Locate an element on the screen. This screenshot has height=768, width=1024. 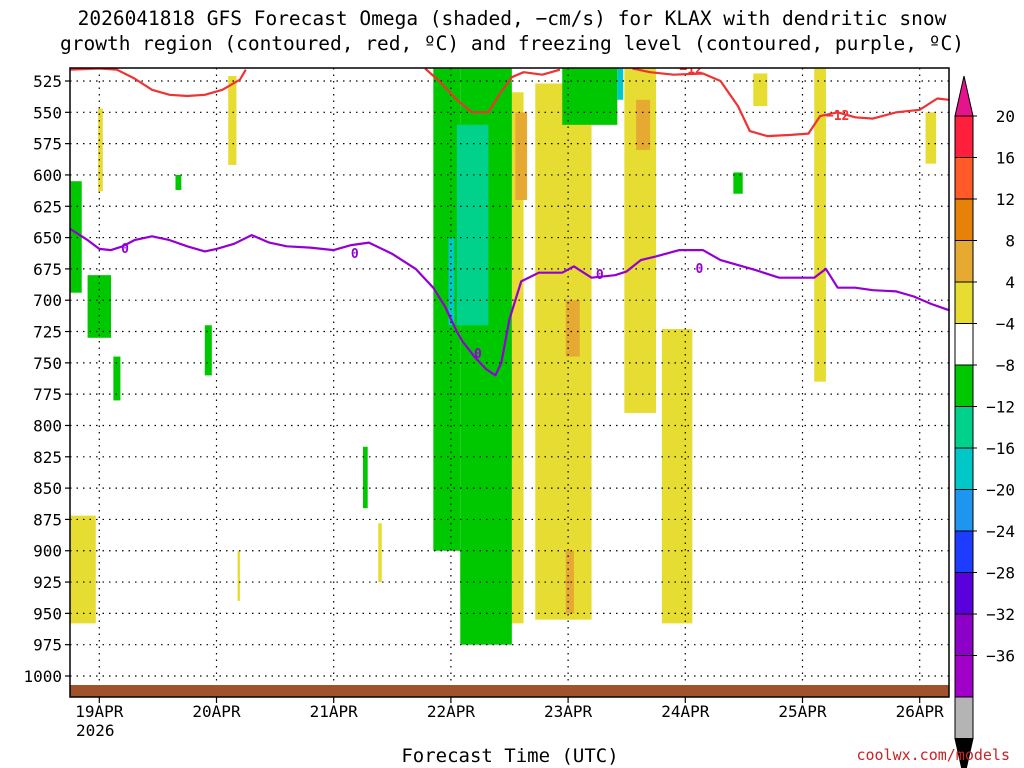
y-tick-label-1: 550 is located at coordinates (47, 112).